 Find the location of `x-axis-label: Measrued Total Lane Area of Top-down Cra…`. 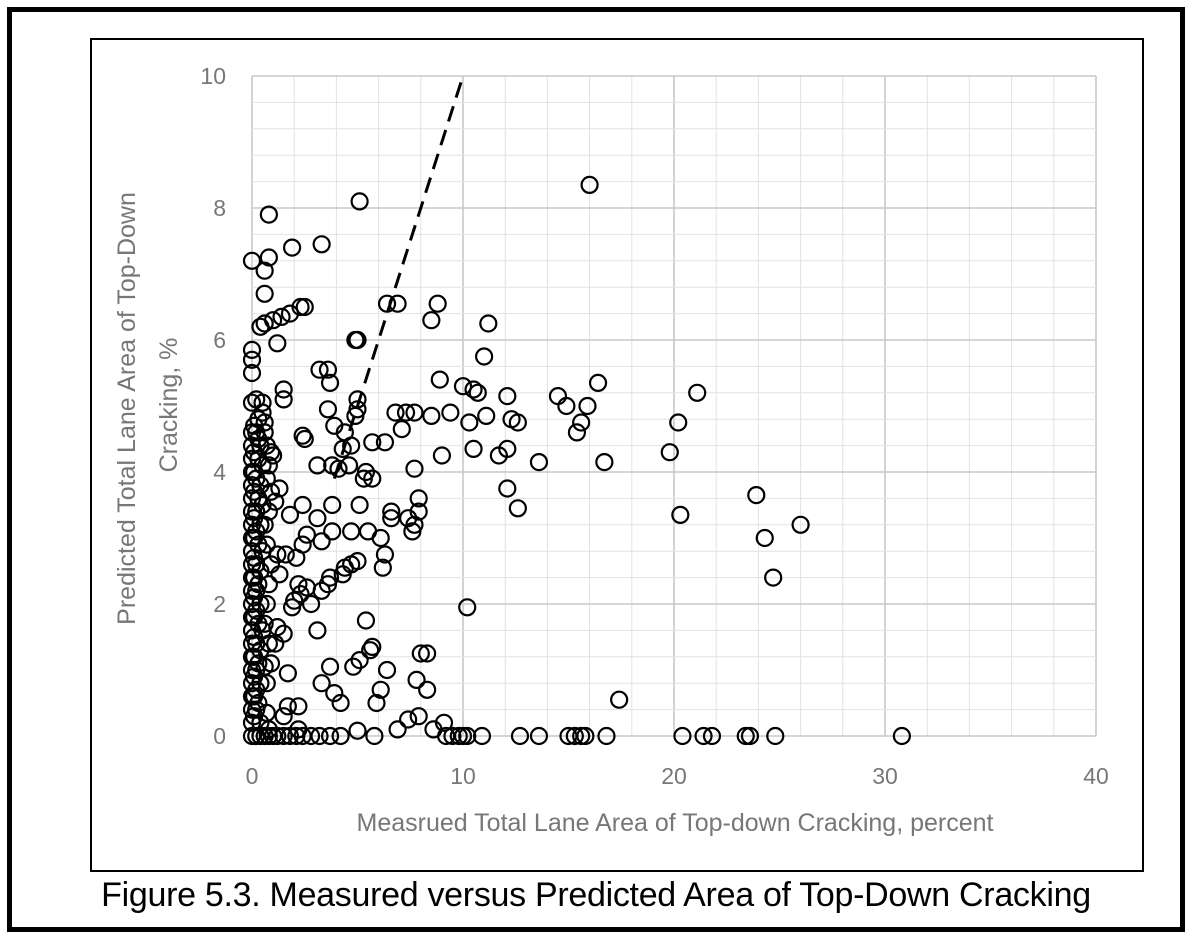

x-axis-label: Measrued Total Lane Area of Top-down Cra… is located at coordinates (675, 823).